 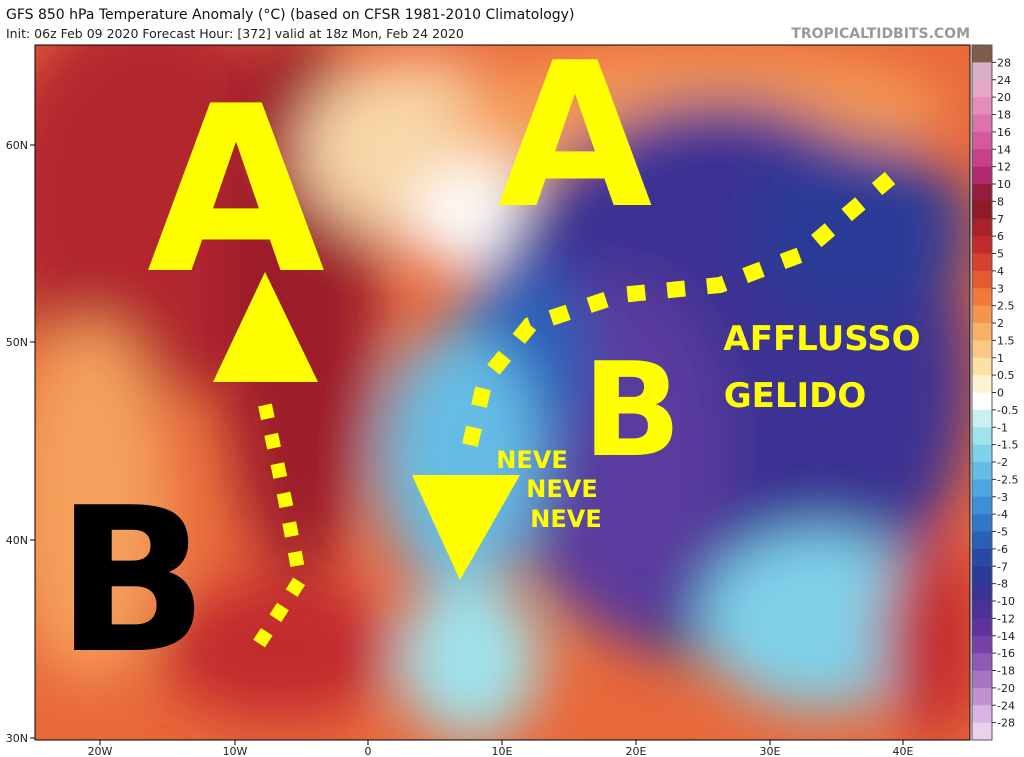 What do you see at coordinates (1004, 62) in the screenshot?
I see `colorbar-label: 28` at bounding box center [1004, 62].